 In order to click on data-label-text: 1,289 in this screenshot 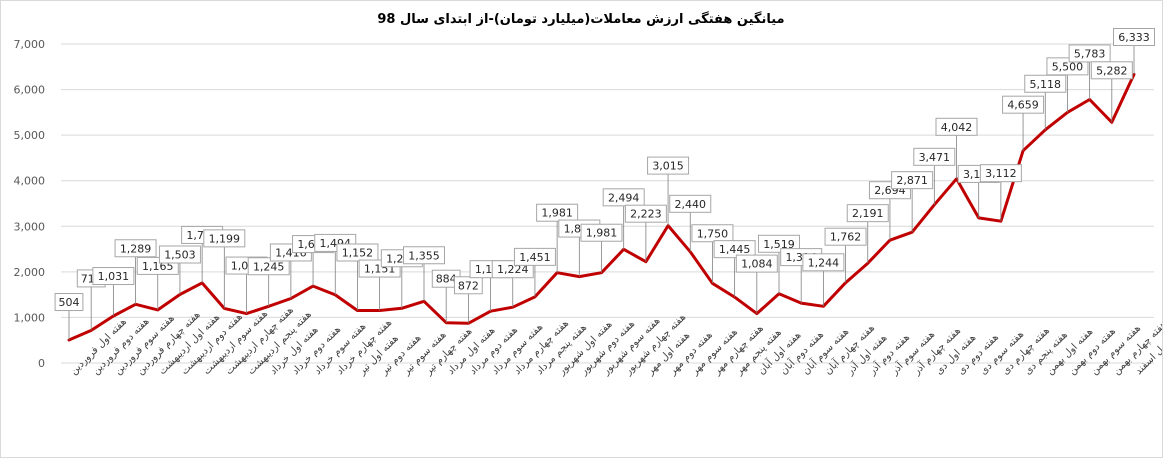, I will do `click(136, 248)`.